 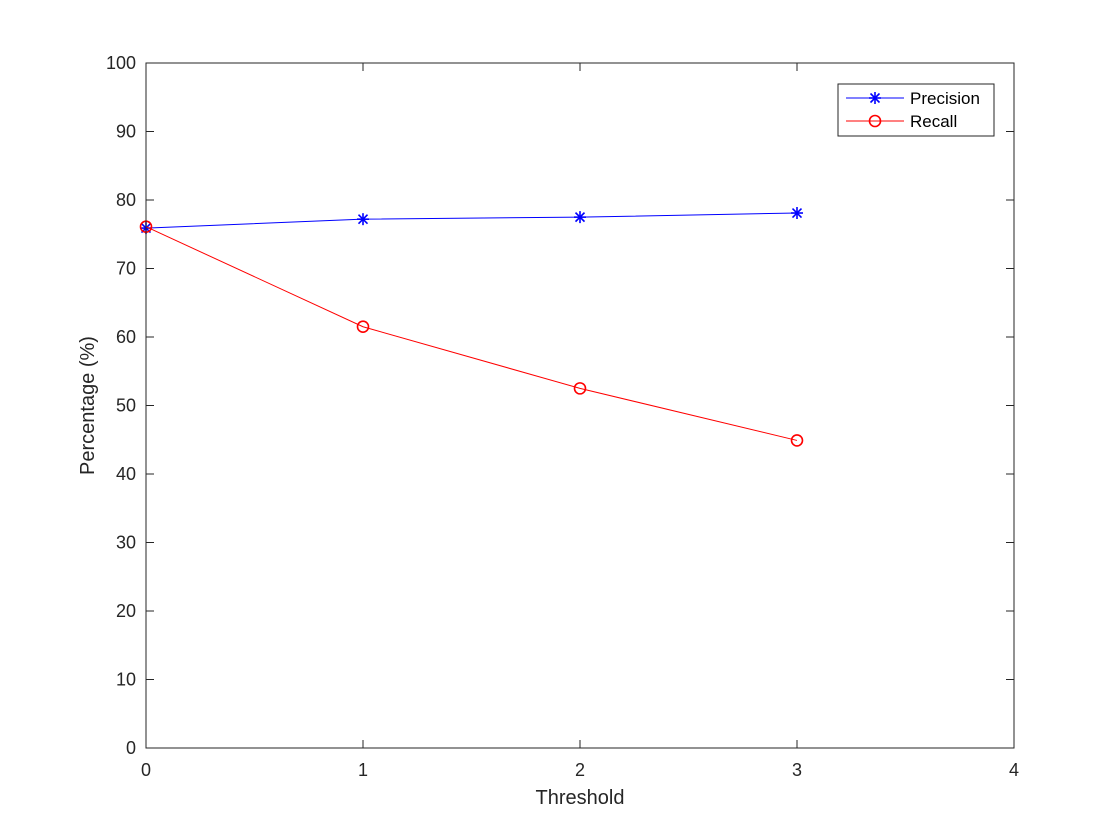 What do you see at coordinates (471, 220) in the screenshot?
I see `series-line-precision` at bounding box center [471, 220].